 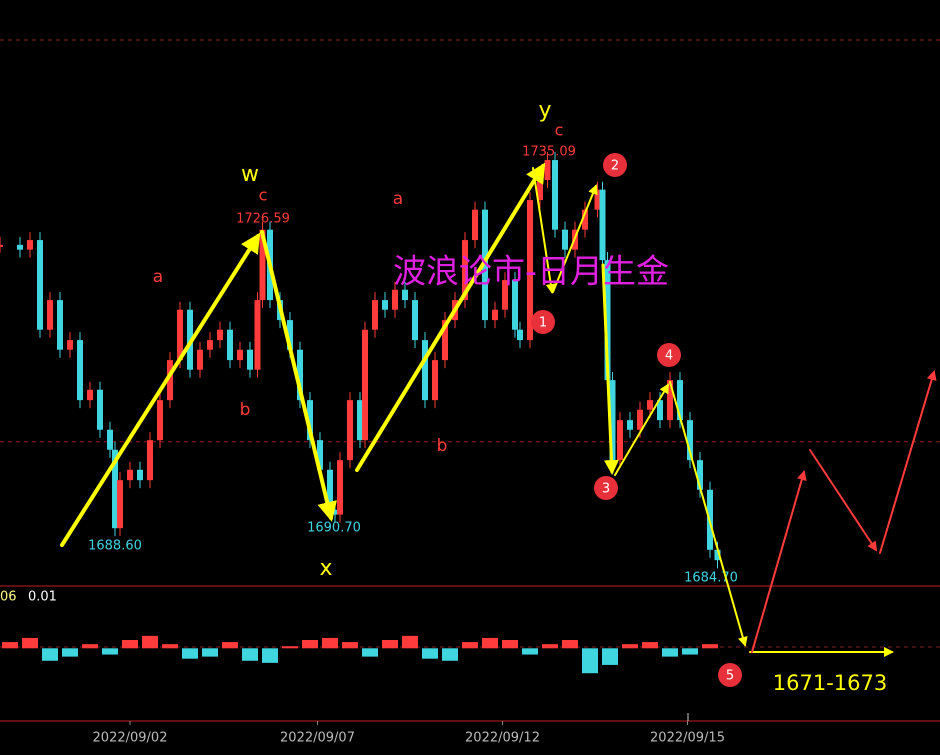 What do you see at coordinates (8, 597) in the screenshot?
I see `indicator-label: 06` at bounding box center [8, 597].